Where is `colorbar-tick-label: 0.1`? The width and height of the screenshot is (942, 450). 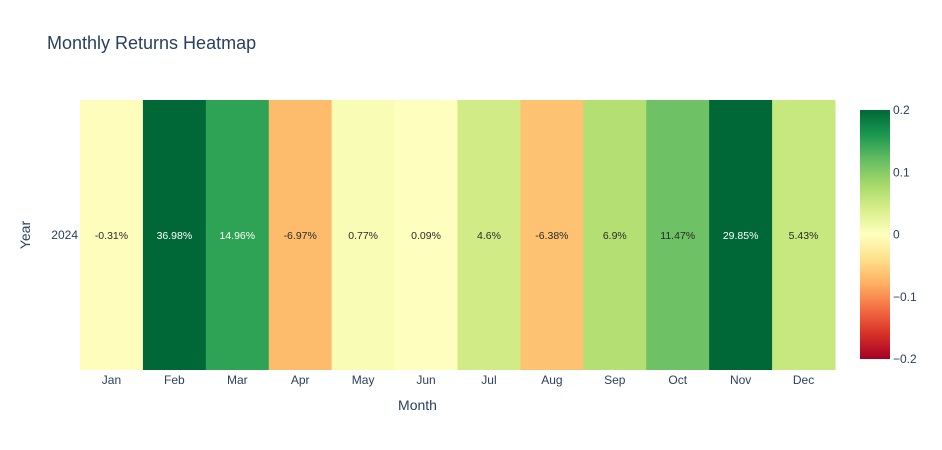 colorbar-tick-label: 0.1 is located at coordinates (901, 172).